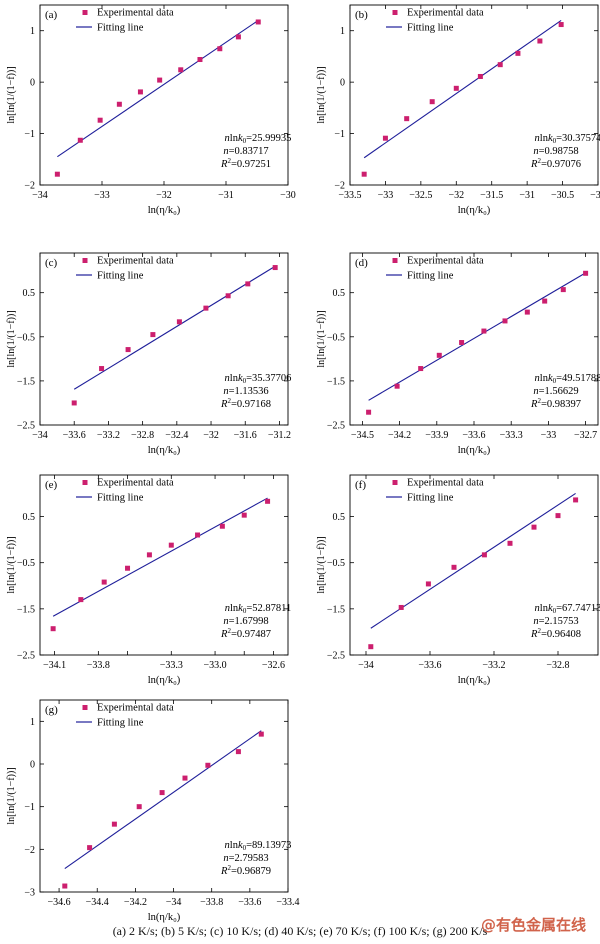 The image size is (600, 944). Describe the element at coordinates (32, 765) in the screenshot. I see `y-tick-label: 0` at that location.